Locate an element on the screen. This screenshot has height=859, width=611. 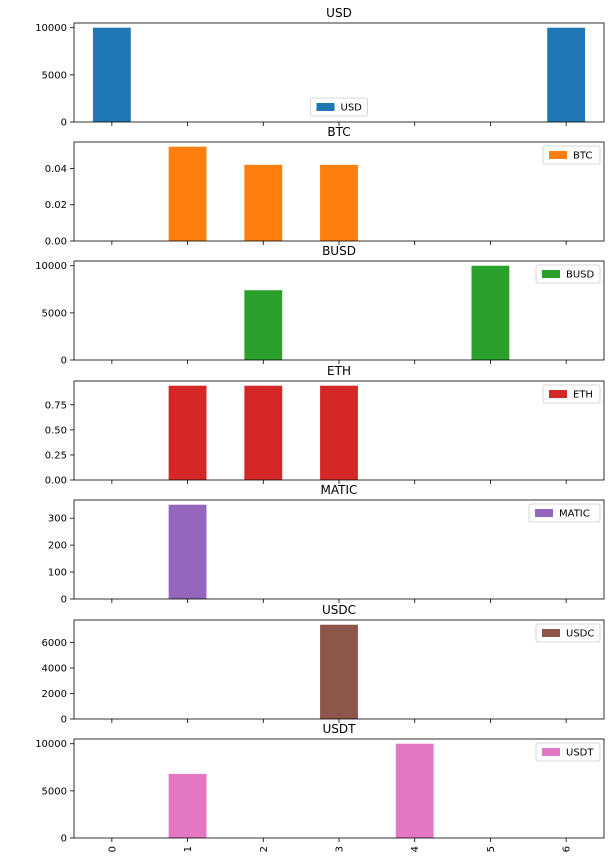
panel-usd: USD 0 5000 10000 USD is located at coordinates (320, 67).